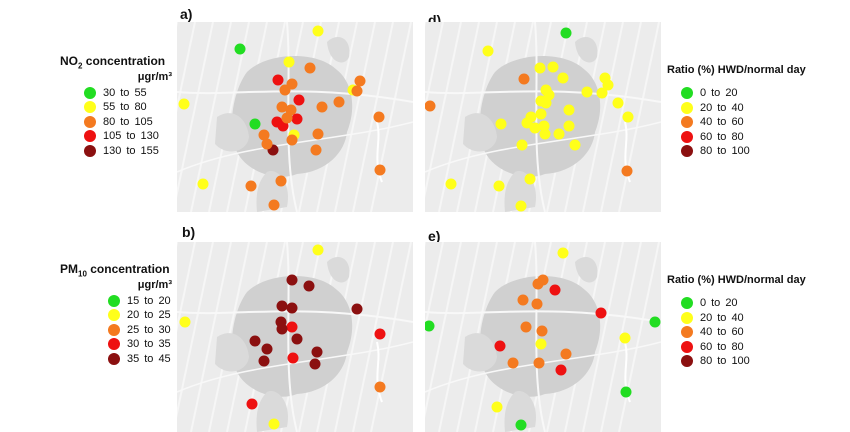  Describe the element at coordinates (154, 77) in the screenshot. I see `legend-no2-units: μgr/m³` at that location.